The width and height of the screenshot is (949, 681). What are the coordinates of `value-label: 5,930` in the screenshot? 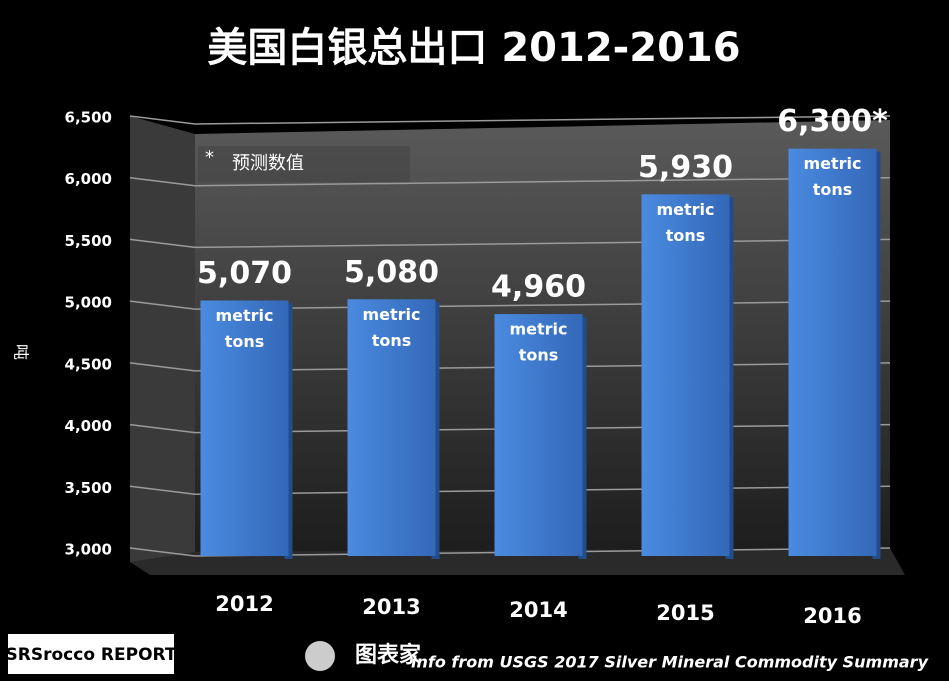 It's located at (685, 167).